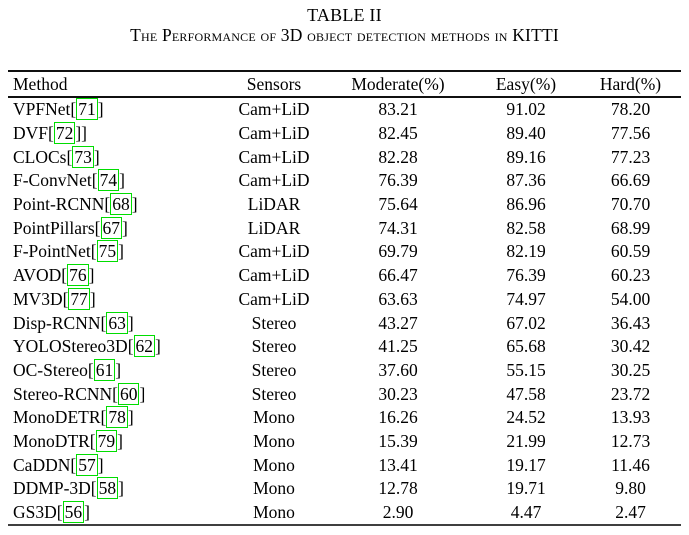 This screenshot has height=535, width=689. Describe the element at coordinates (398, 275) in the screenshot. I see `moderate-cell: 66.47` at that location.